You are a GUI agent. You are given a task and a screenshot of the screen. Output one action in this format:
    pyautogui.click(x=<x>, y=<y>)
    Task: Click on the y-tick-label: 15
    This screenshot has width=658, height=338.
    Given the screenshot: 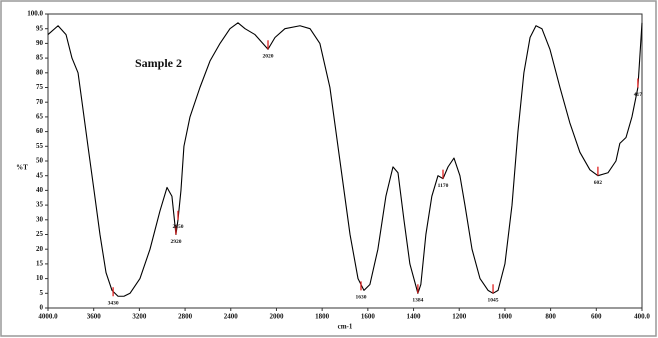 What is the action you would take?
    pyautogui.click(x=40, y=264)
    